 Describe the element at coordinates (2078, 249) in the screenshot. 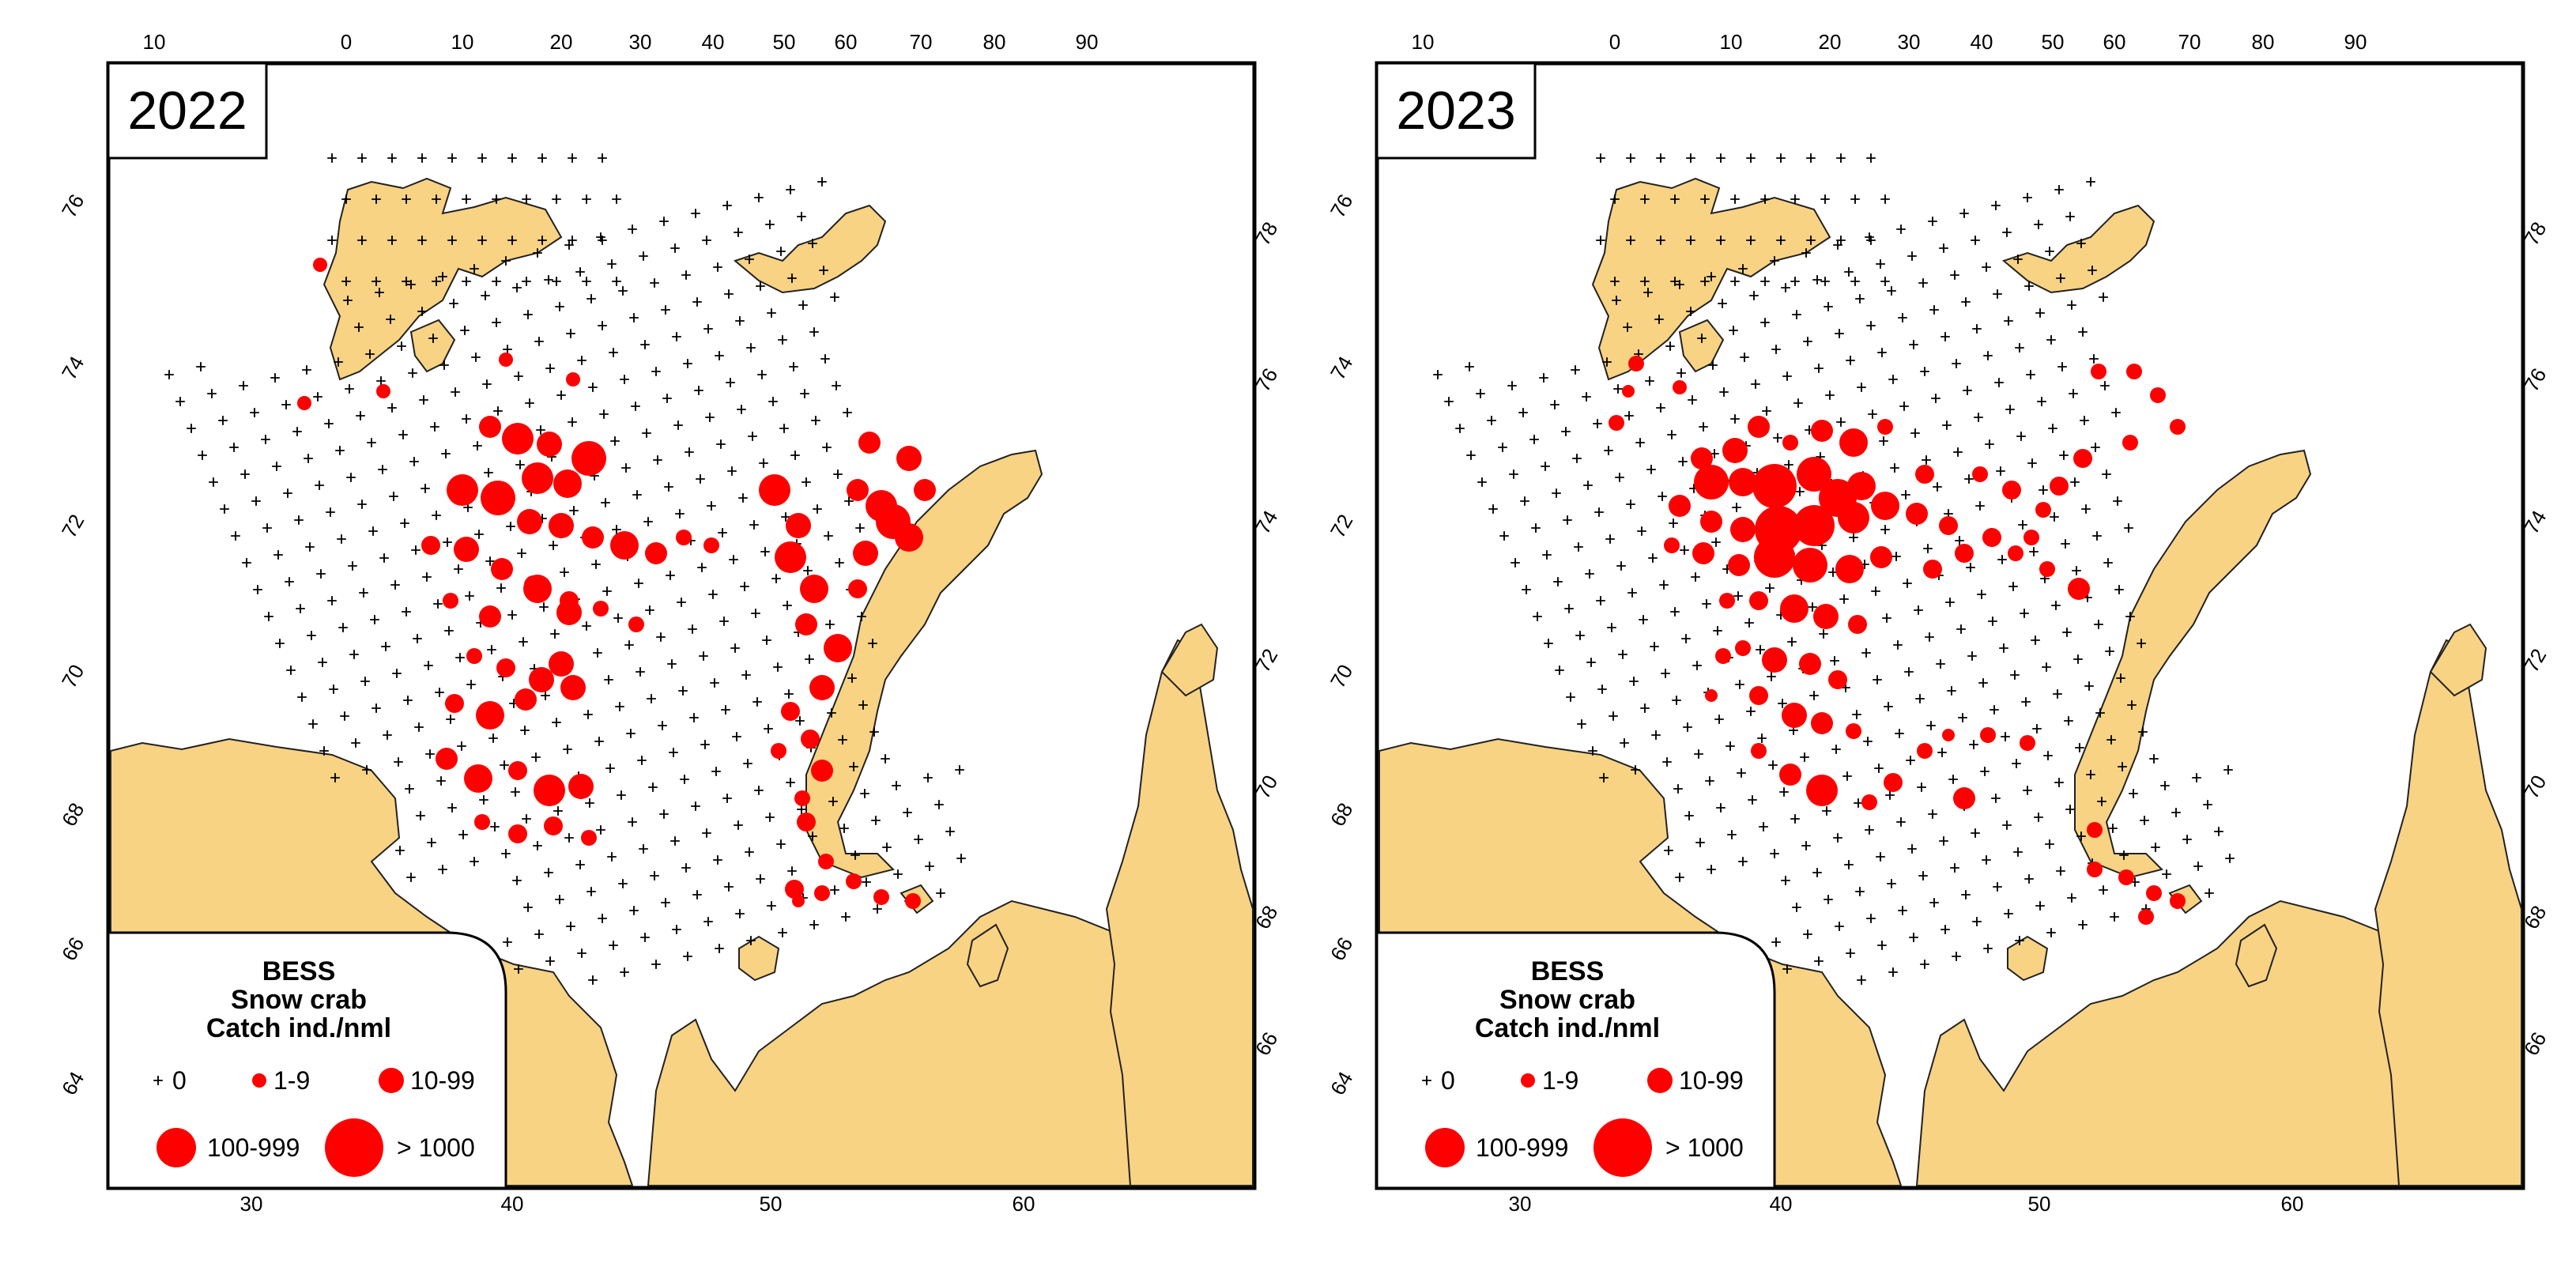

I see `franz-josef-land` at that location.